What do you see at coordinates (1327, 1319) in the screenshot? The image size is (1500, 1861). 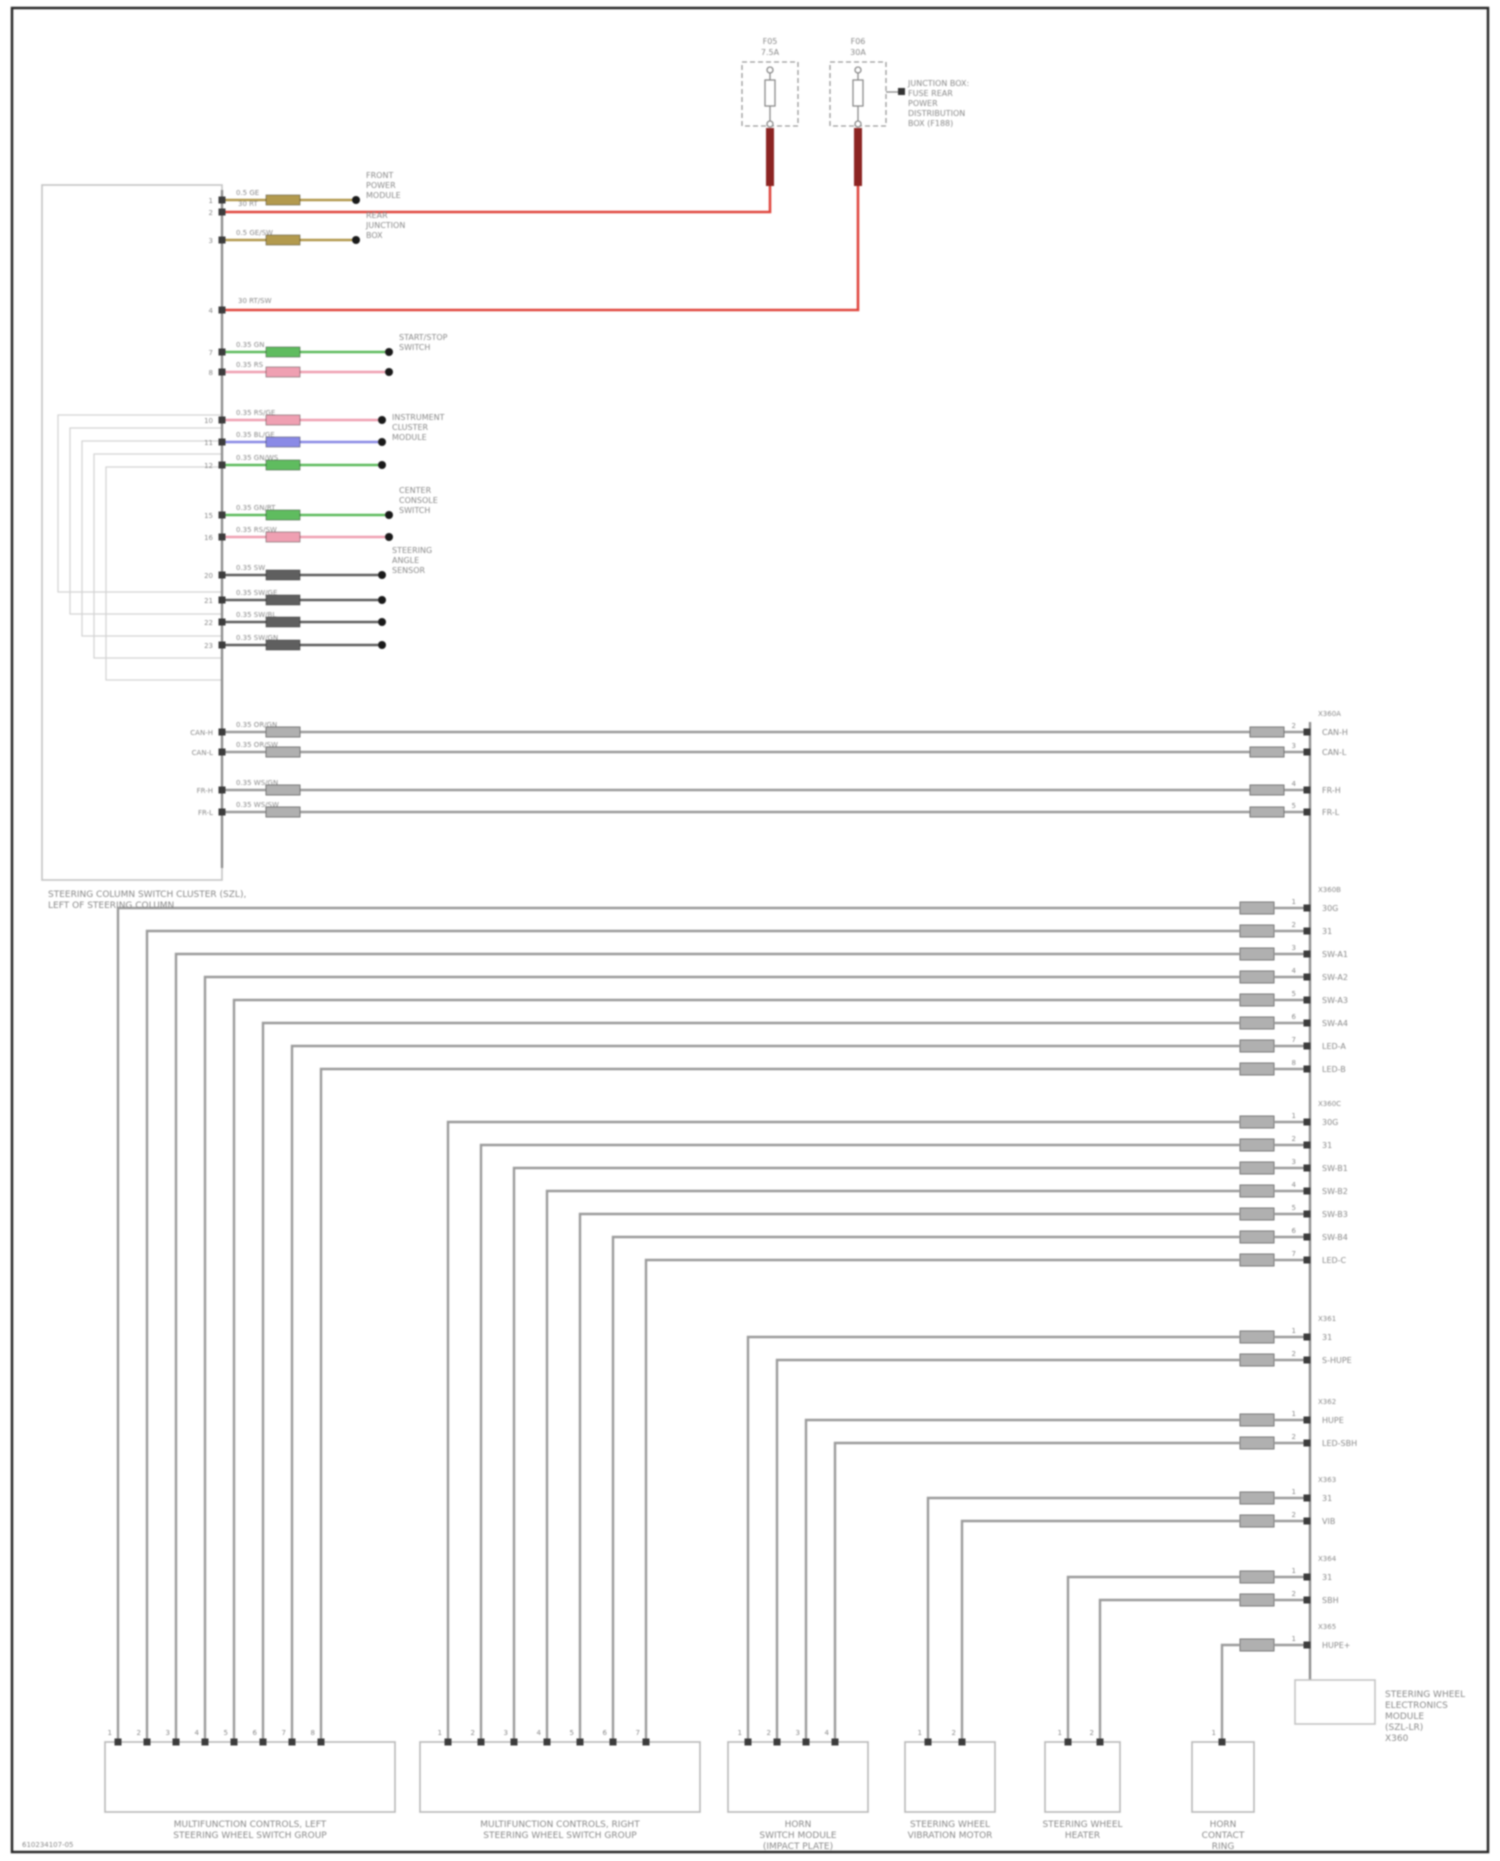 I see `connector-code: X361` at bounding box center [1327, 1319].